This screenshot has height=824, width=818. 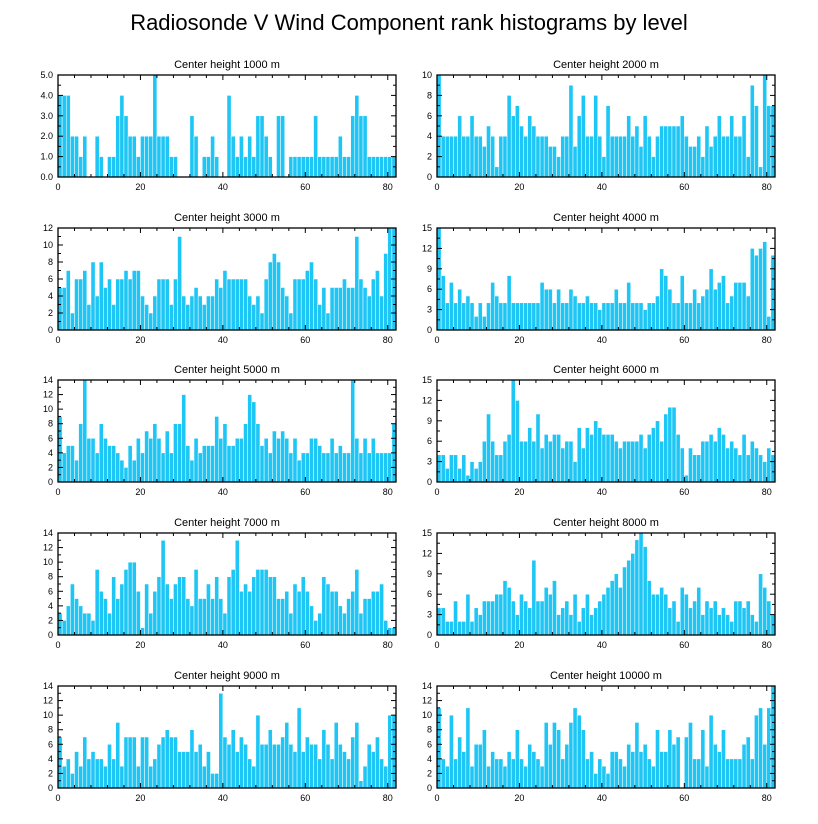 I want to click on y-tick-label: 9, so click(x=429, y=269).